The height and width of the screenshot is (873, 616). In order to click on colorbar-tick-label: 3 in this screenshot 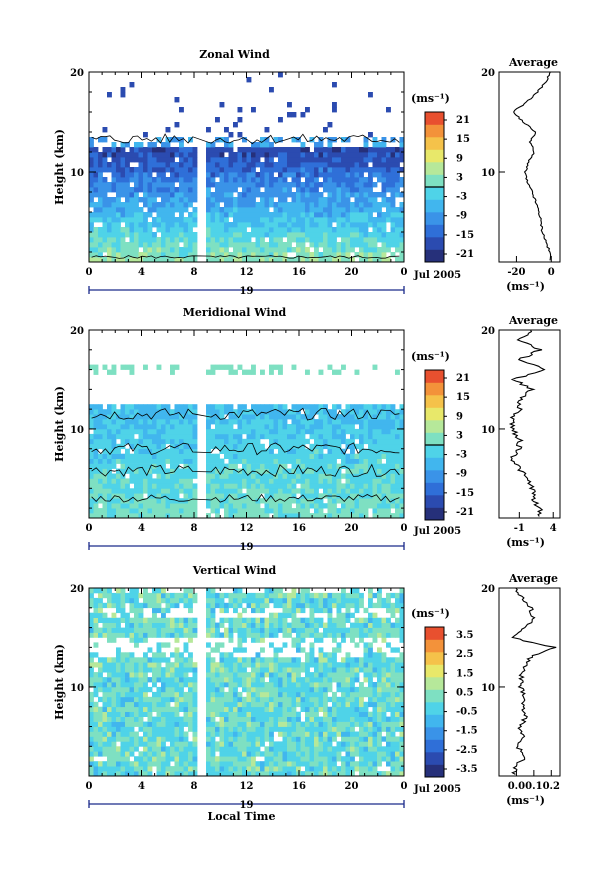, I will do `click(459, 177)`.